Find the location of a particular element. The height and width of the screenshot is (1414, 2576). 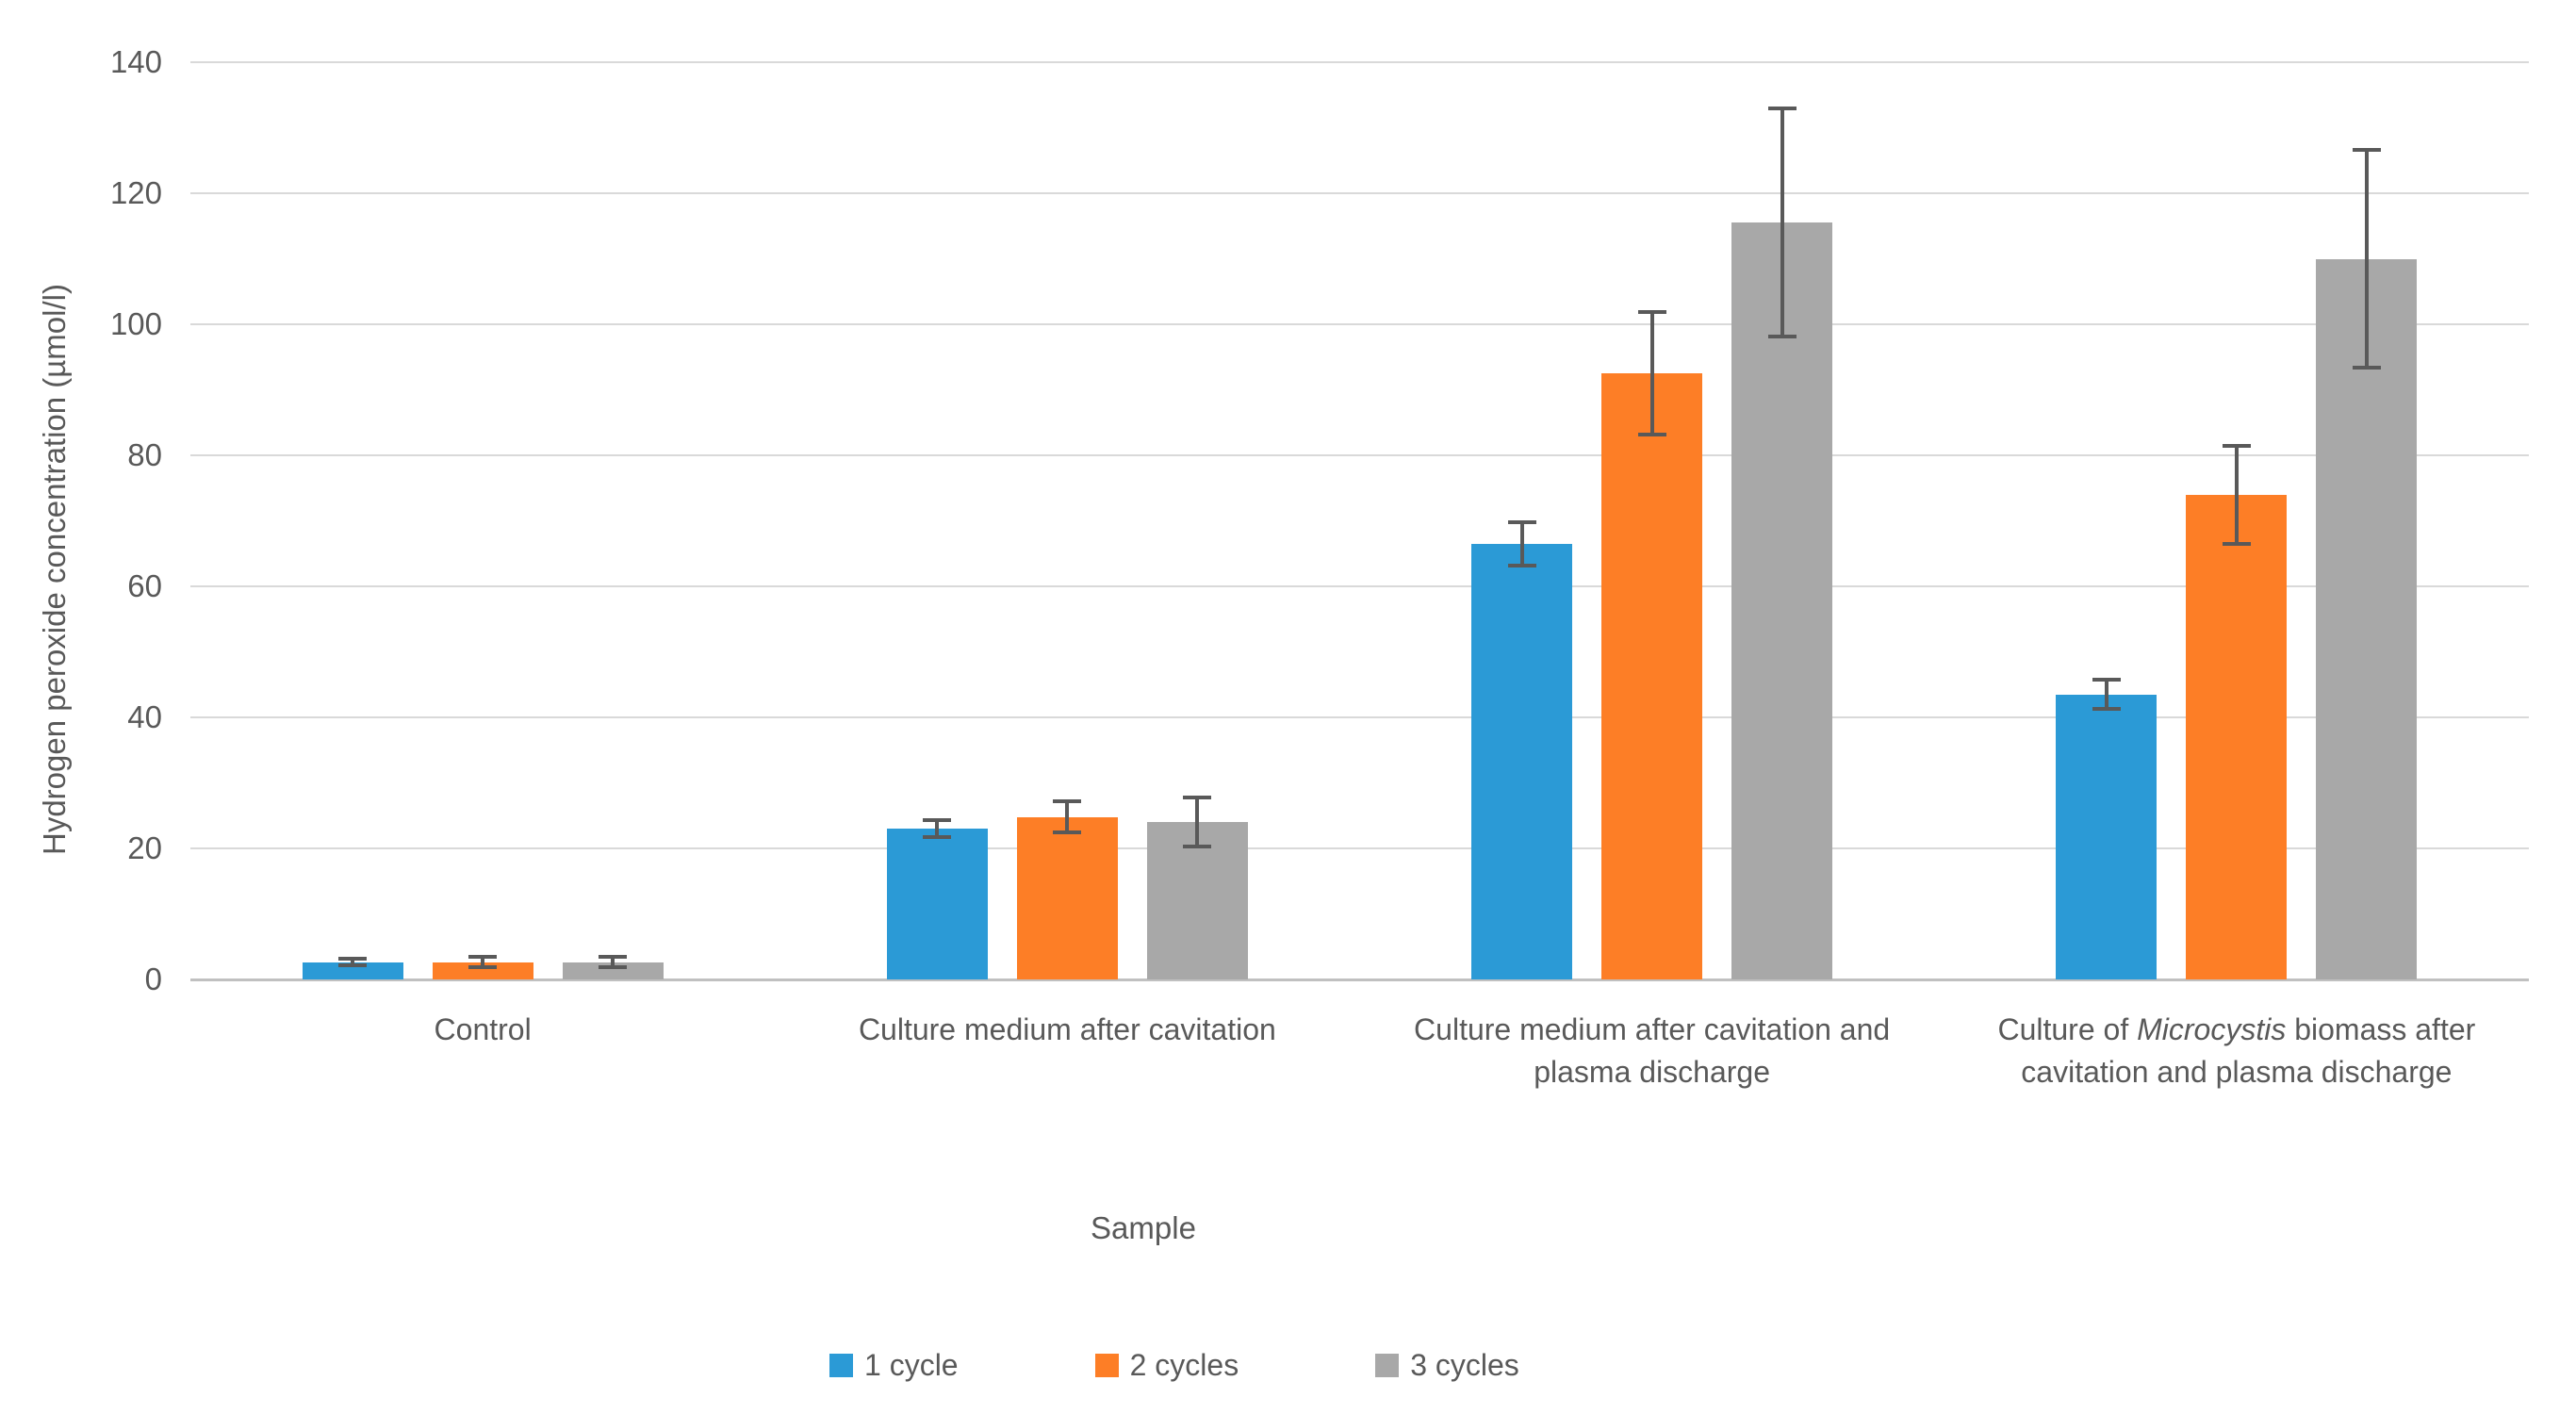

legend-label: 1 cycle is located at coordinates (911, 1365).